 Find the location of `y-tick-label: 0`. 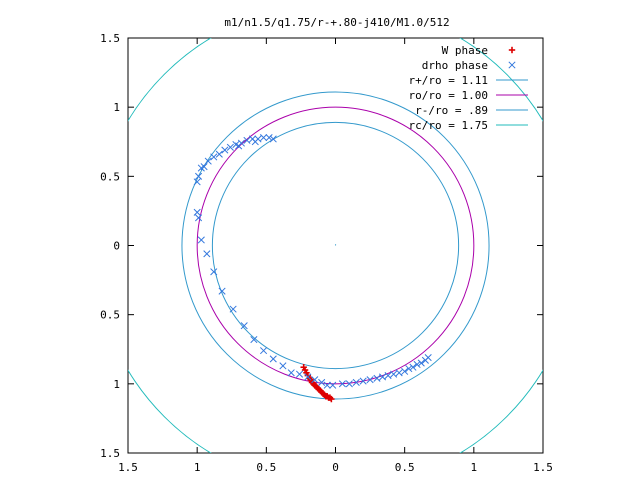

y-tick-label: 0 is located at coordinates (116, 246).